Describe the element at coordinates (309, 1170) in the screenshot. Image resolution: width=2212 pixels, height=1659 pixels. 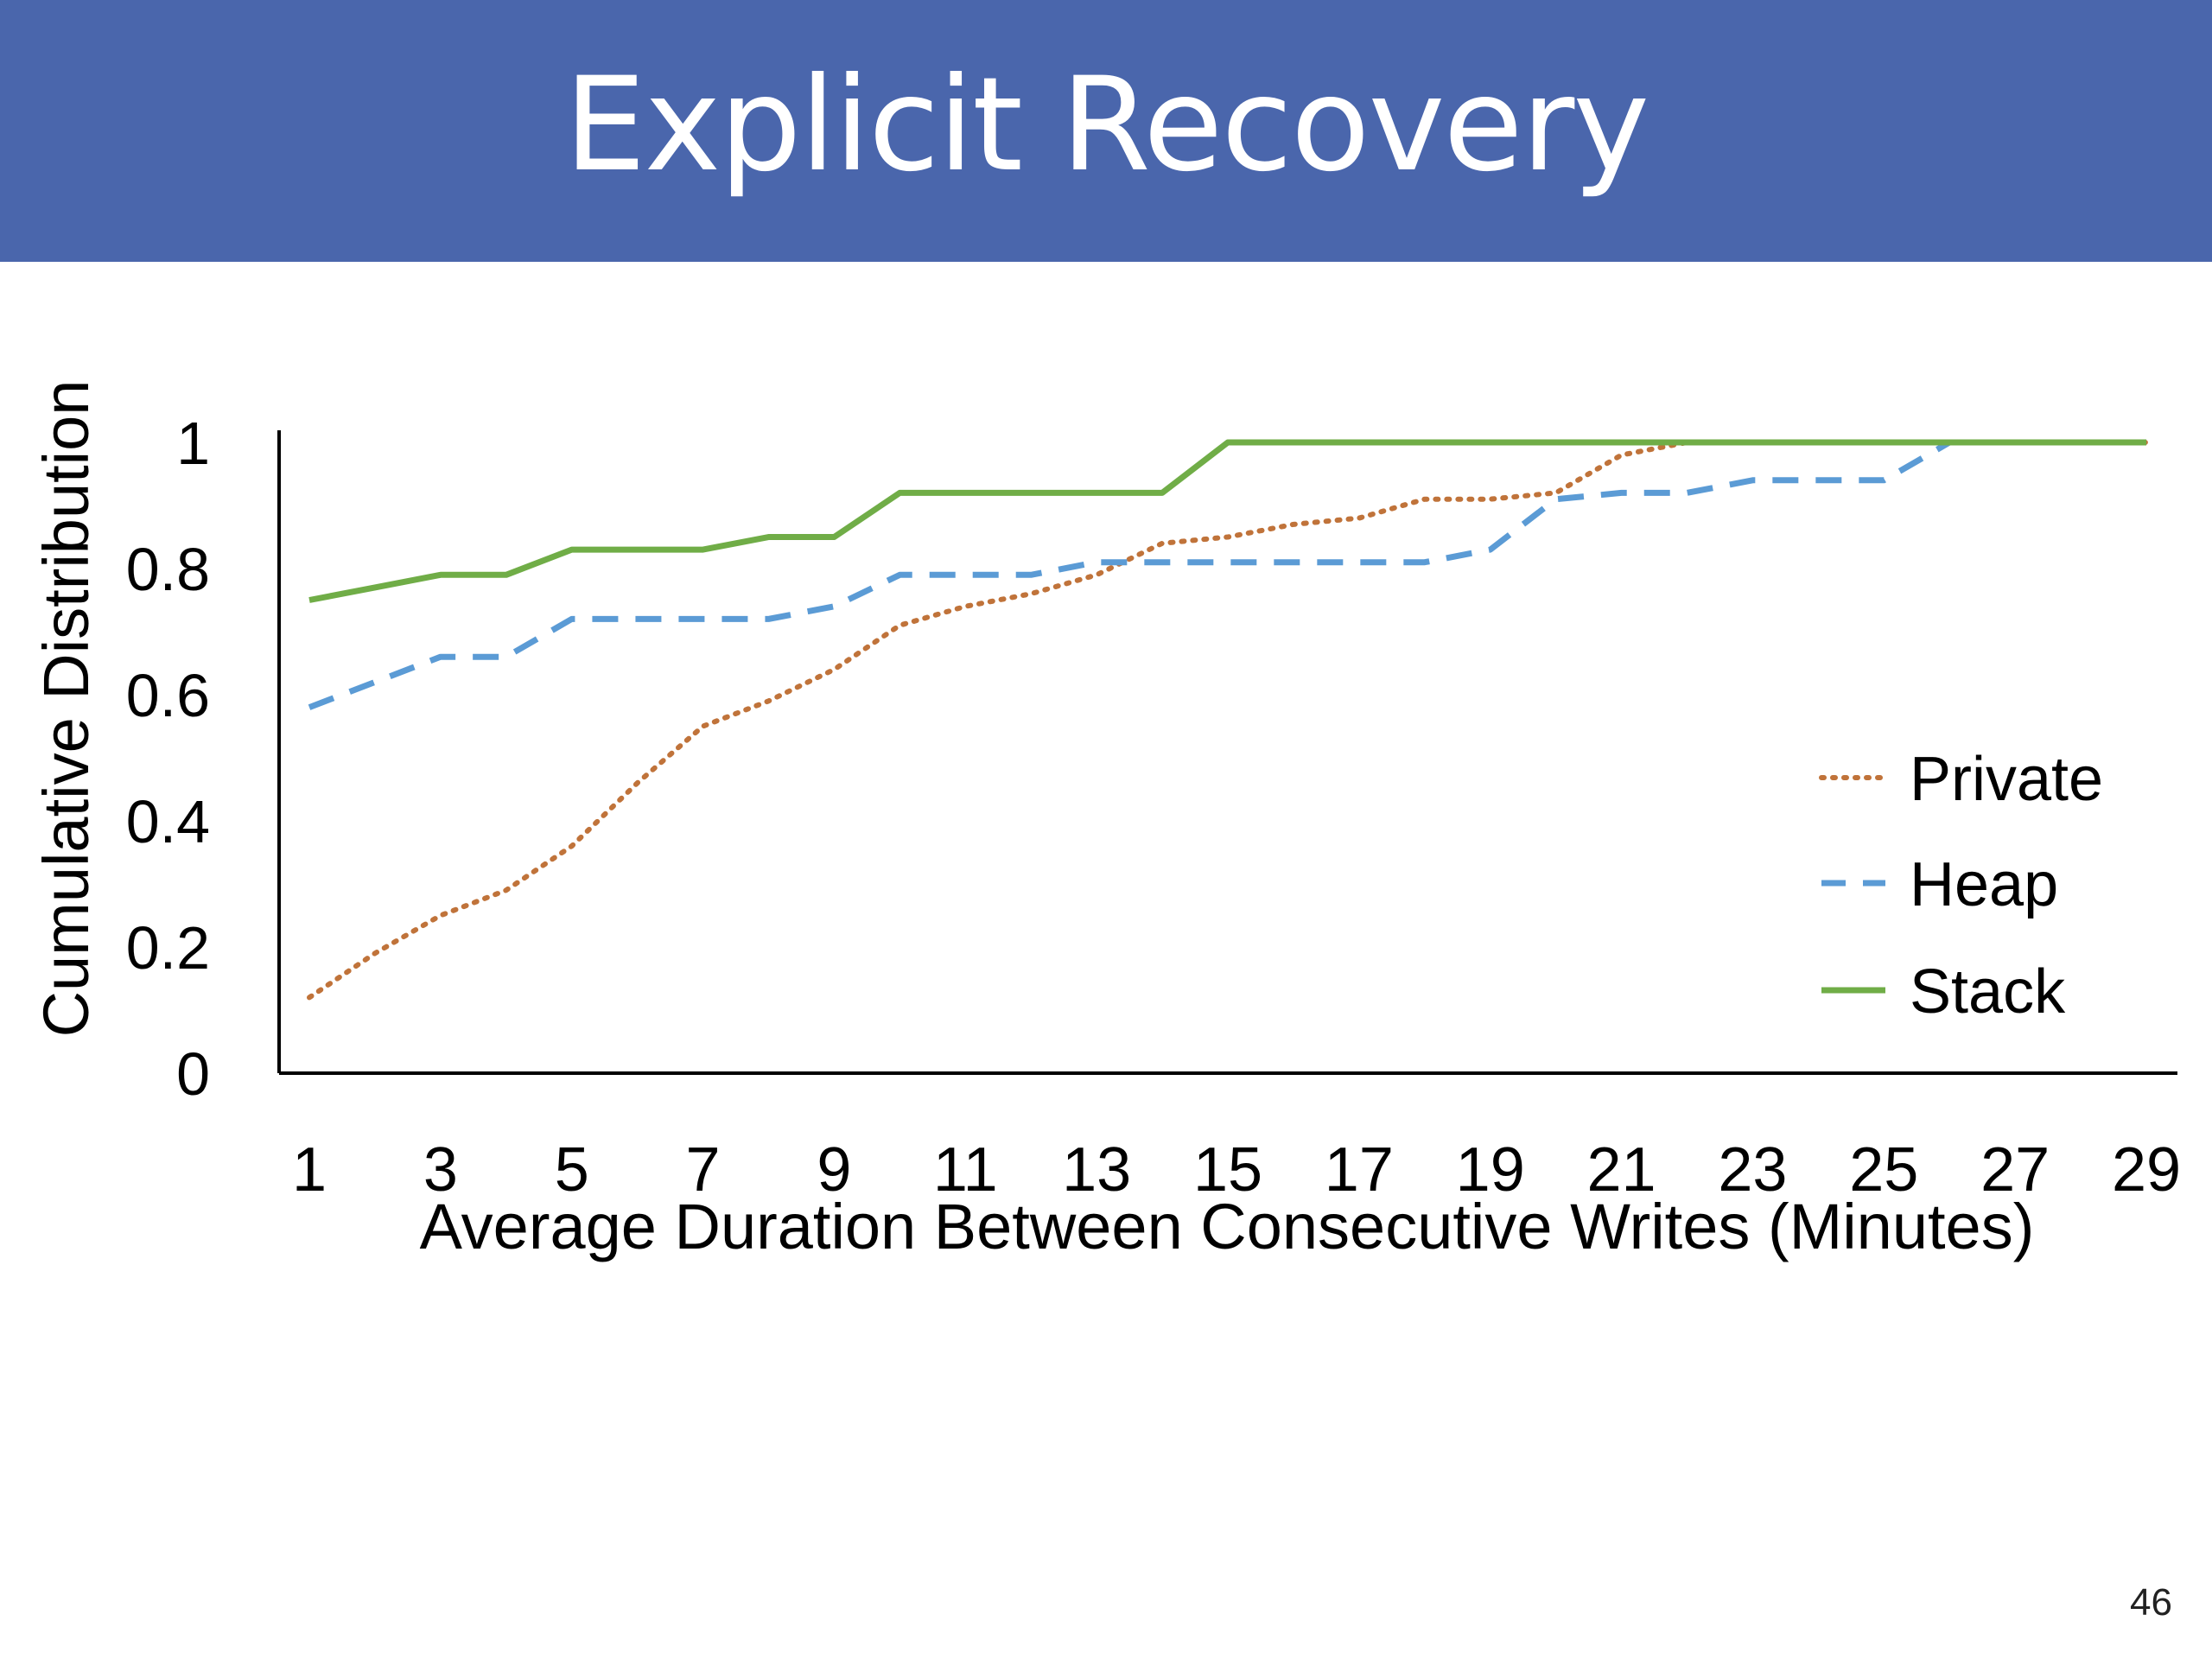
I see `x-tick-label: 1` at that location.